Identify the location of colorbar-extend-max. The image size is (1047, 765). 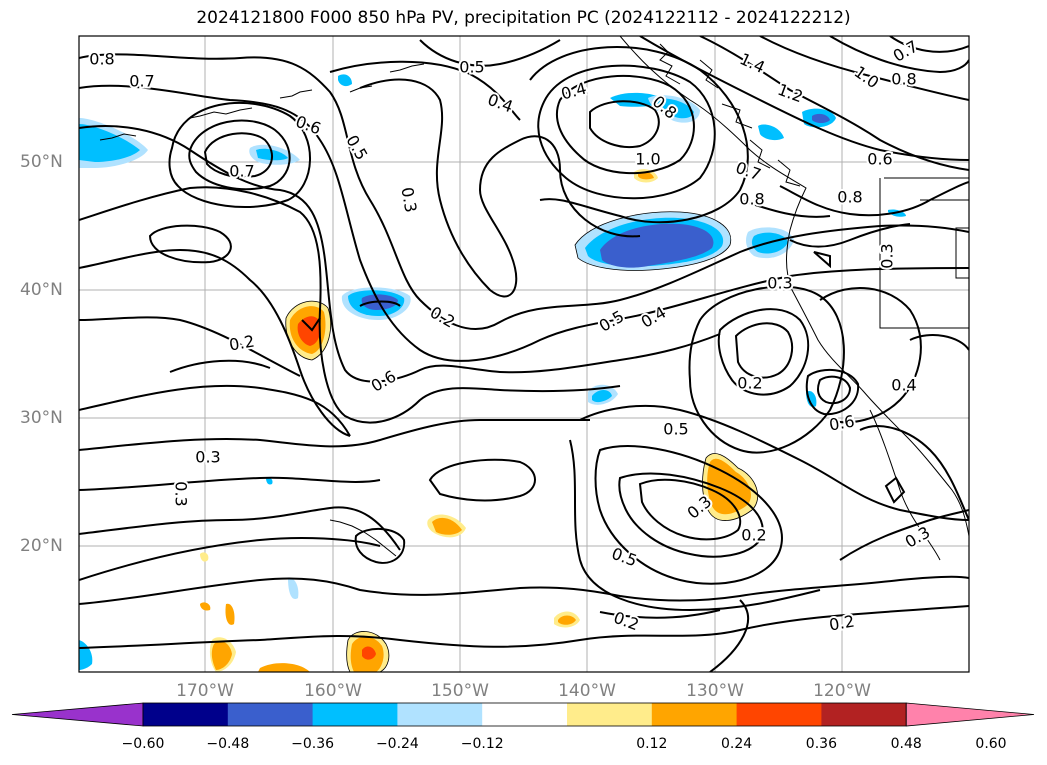
(970, 714).